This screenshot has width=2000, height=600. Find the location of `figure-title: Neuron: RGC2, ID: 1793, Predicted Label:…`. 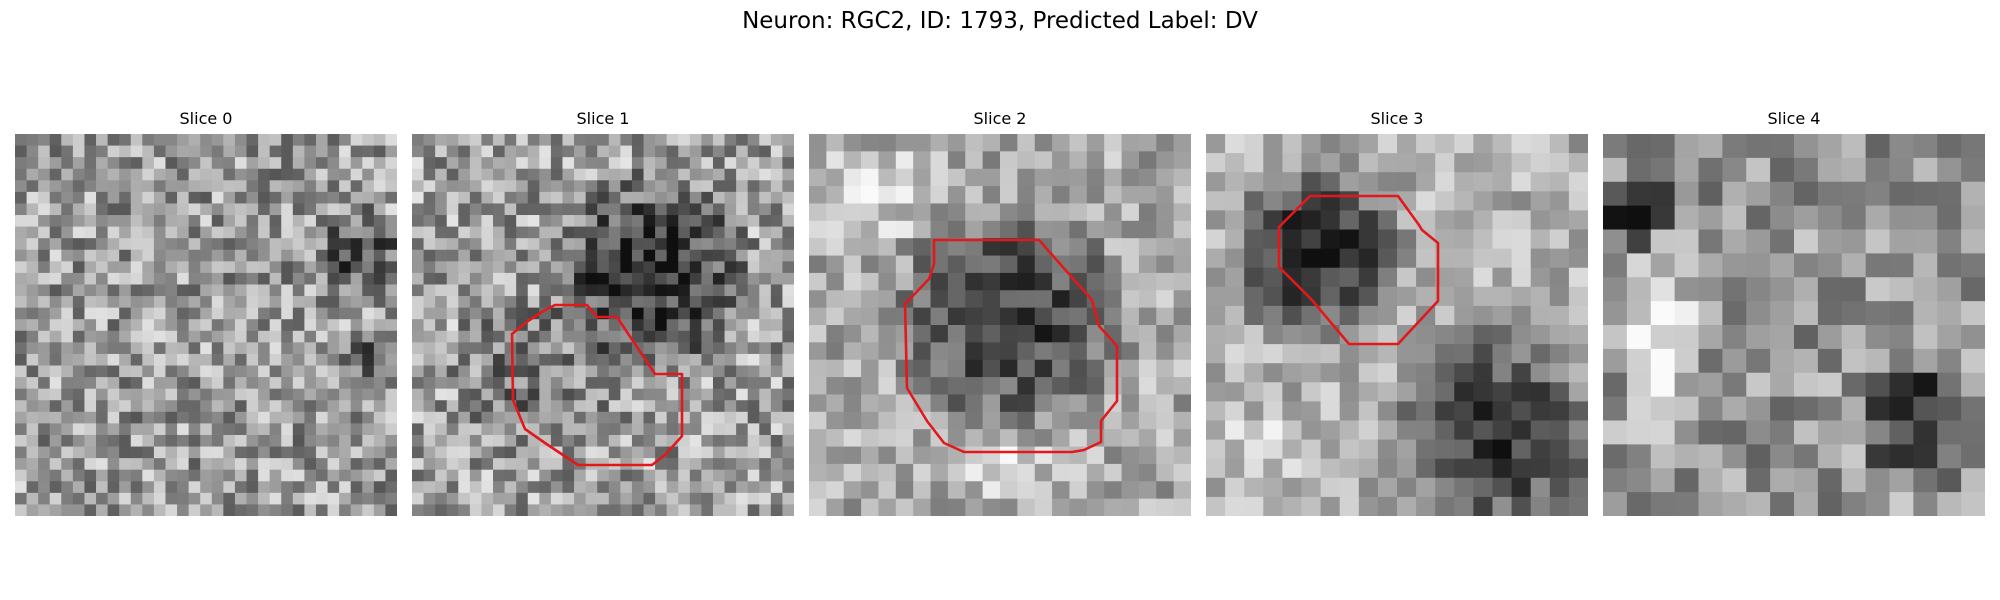

figure-title: Neuron: RGC2, ID: 1793, Predicted Label:… is located at coordinates (1000, 21).